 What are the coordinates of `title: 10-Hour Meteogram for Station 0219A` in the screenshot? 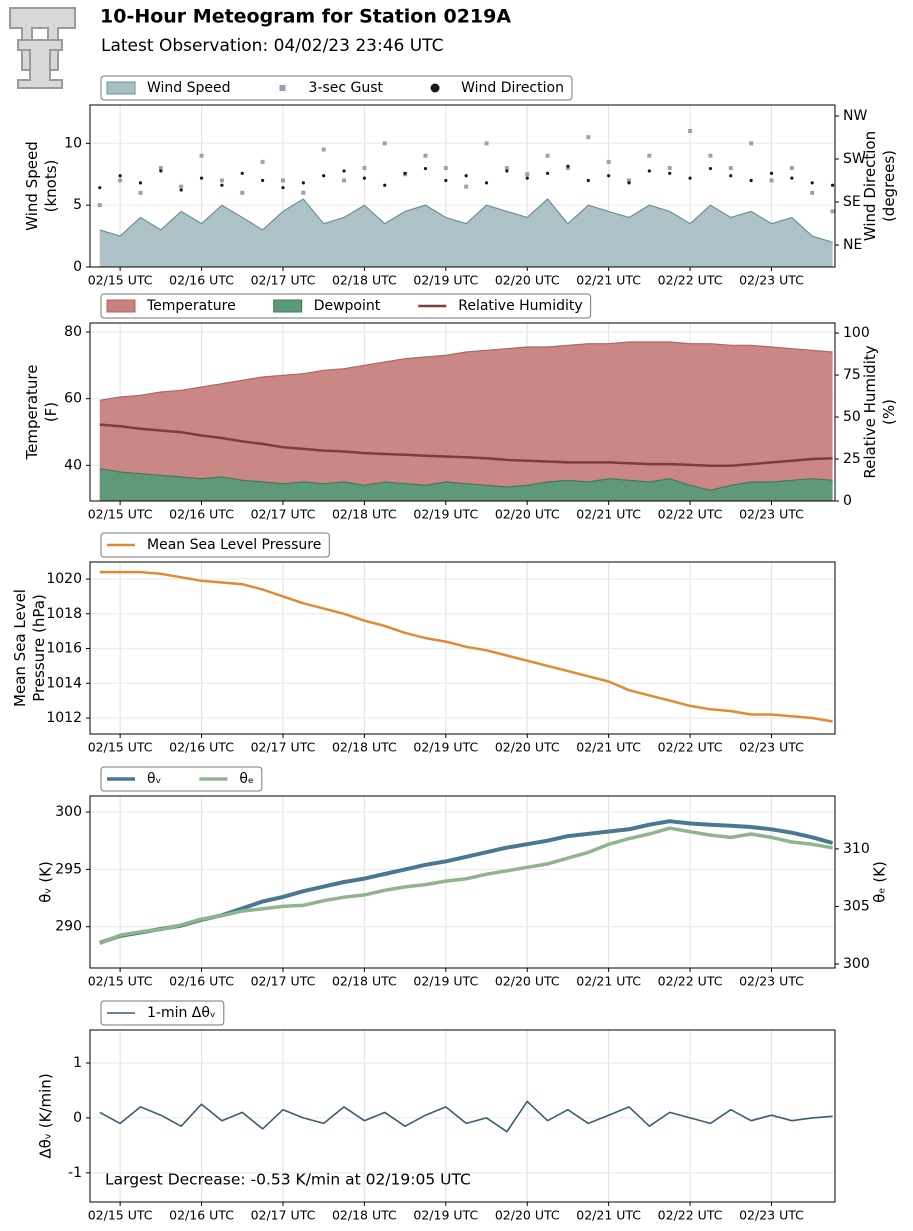 It's located at (305, 17).